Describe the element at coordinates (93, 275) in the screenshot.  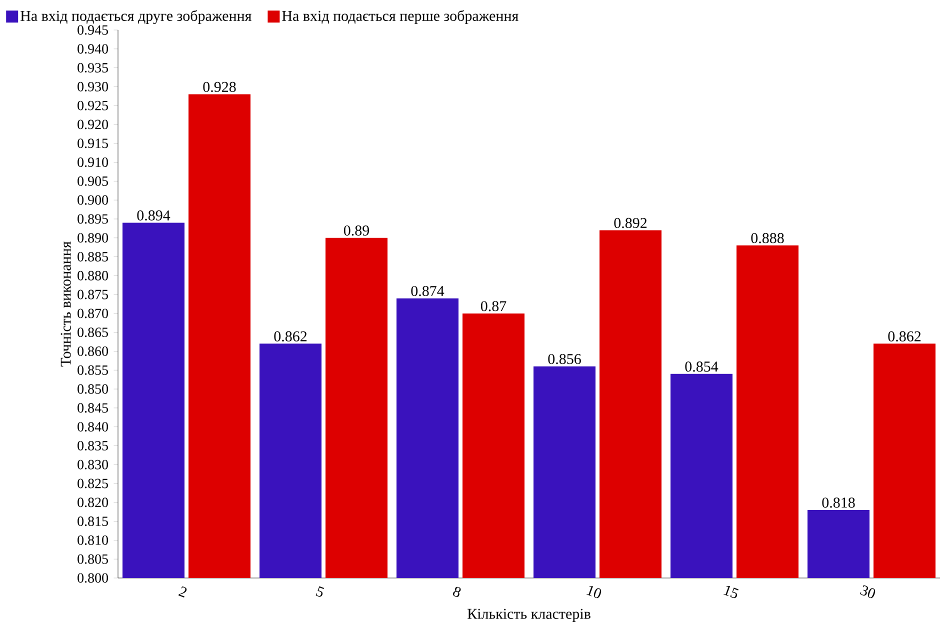
I see `y-tick-label: 0.880` at that location.